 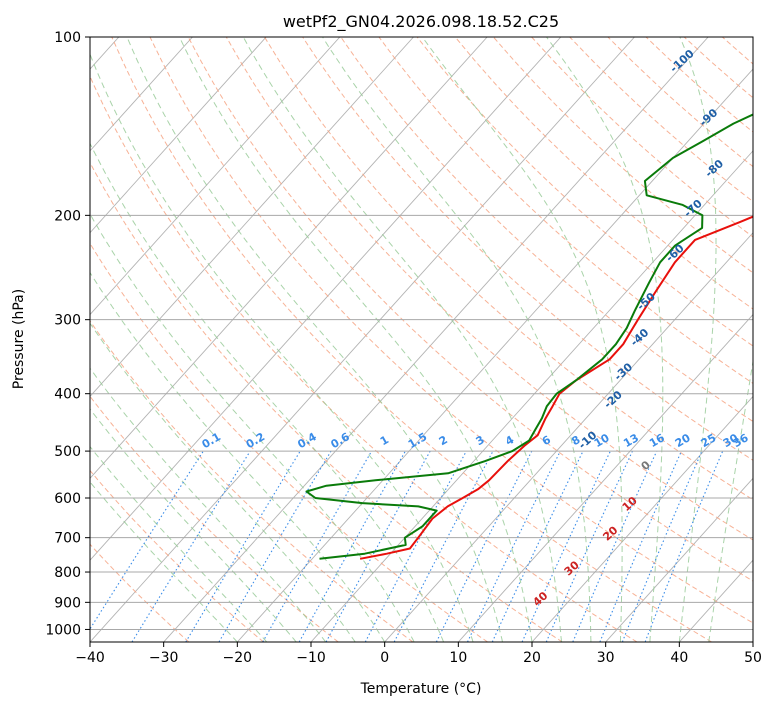 I want to click on x-tick-label: −20, so click(x=238, y=658).